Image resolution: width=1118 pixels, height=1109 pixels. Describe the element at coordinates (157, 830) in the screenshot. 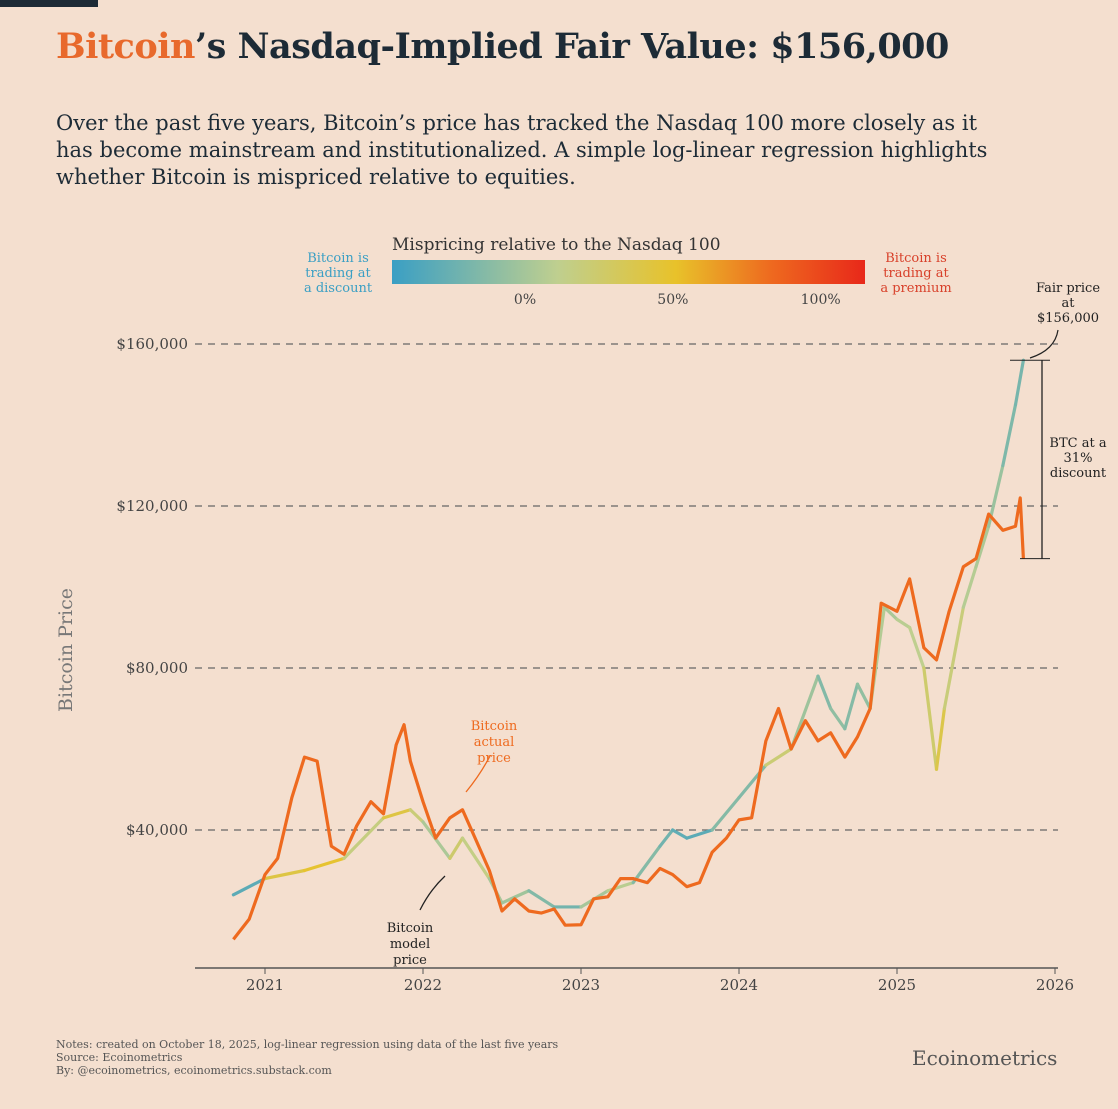

I see `y-tick-label: $40,000` at that location.